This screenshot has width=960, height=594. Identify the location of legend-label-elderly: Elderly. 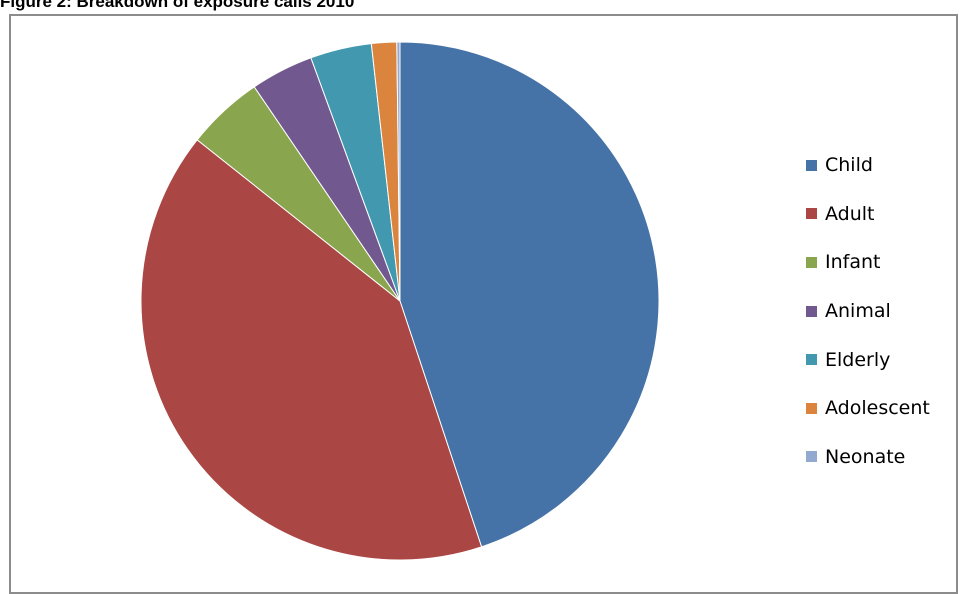
(858, 359).